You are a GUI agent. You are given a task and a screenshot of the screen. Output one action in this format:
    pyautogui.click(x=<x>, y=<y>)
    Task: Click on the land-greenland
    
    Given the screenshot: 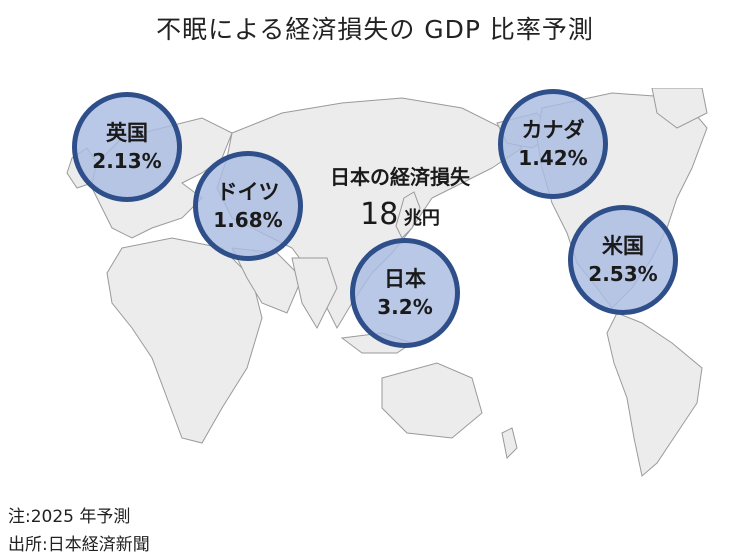 What is the action you would take?
    pyautogui.click(x=679, y=108)
    